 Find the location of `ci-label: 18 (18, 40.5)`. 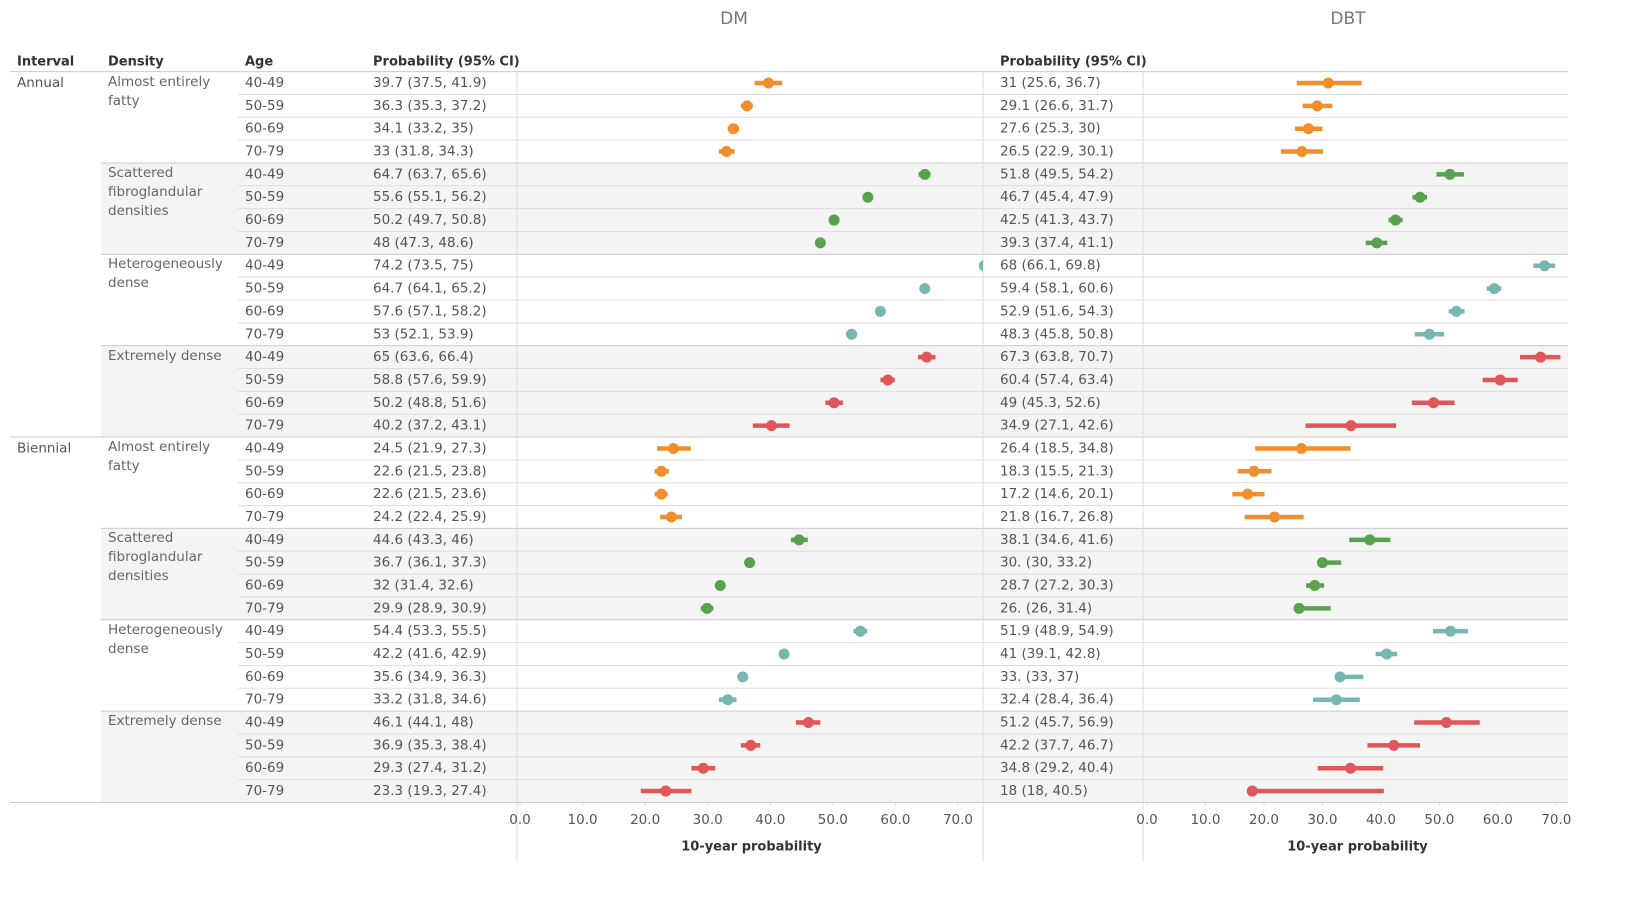

ci-label: 18 (18, 40.5) is located at coordinates (1044, 791).